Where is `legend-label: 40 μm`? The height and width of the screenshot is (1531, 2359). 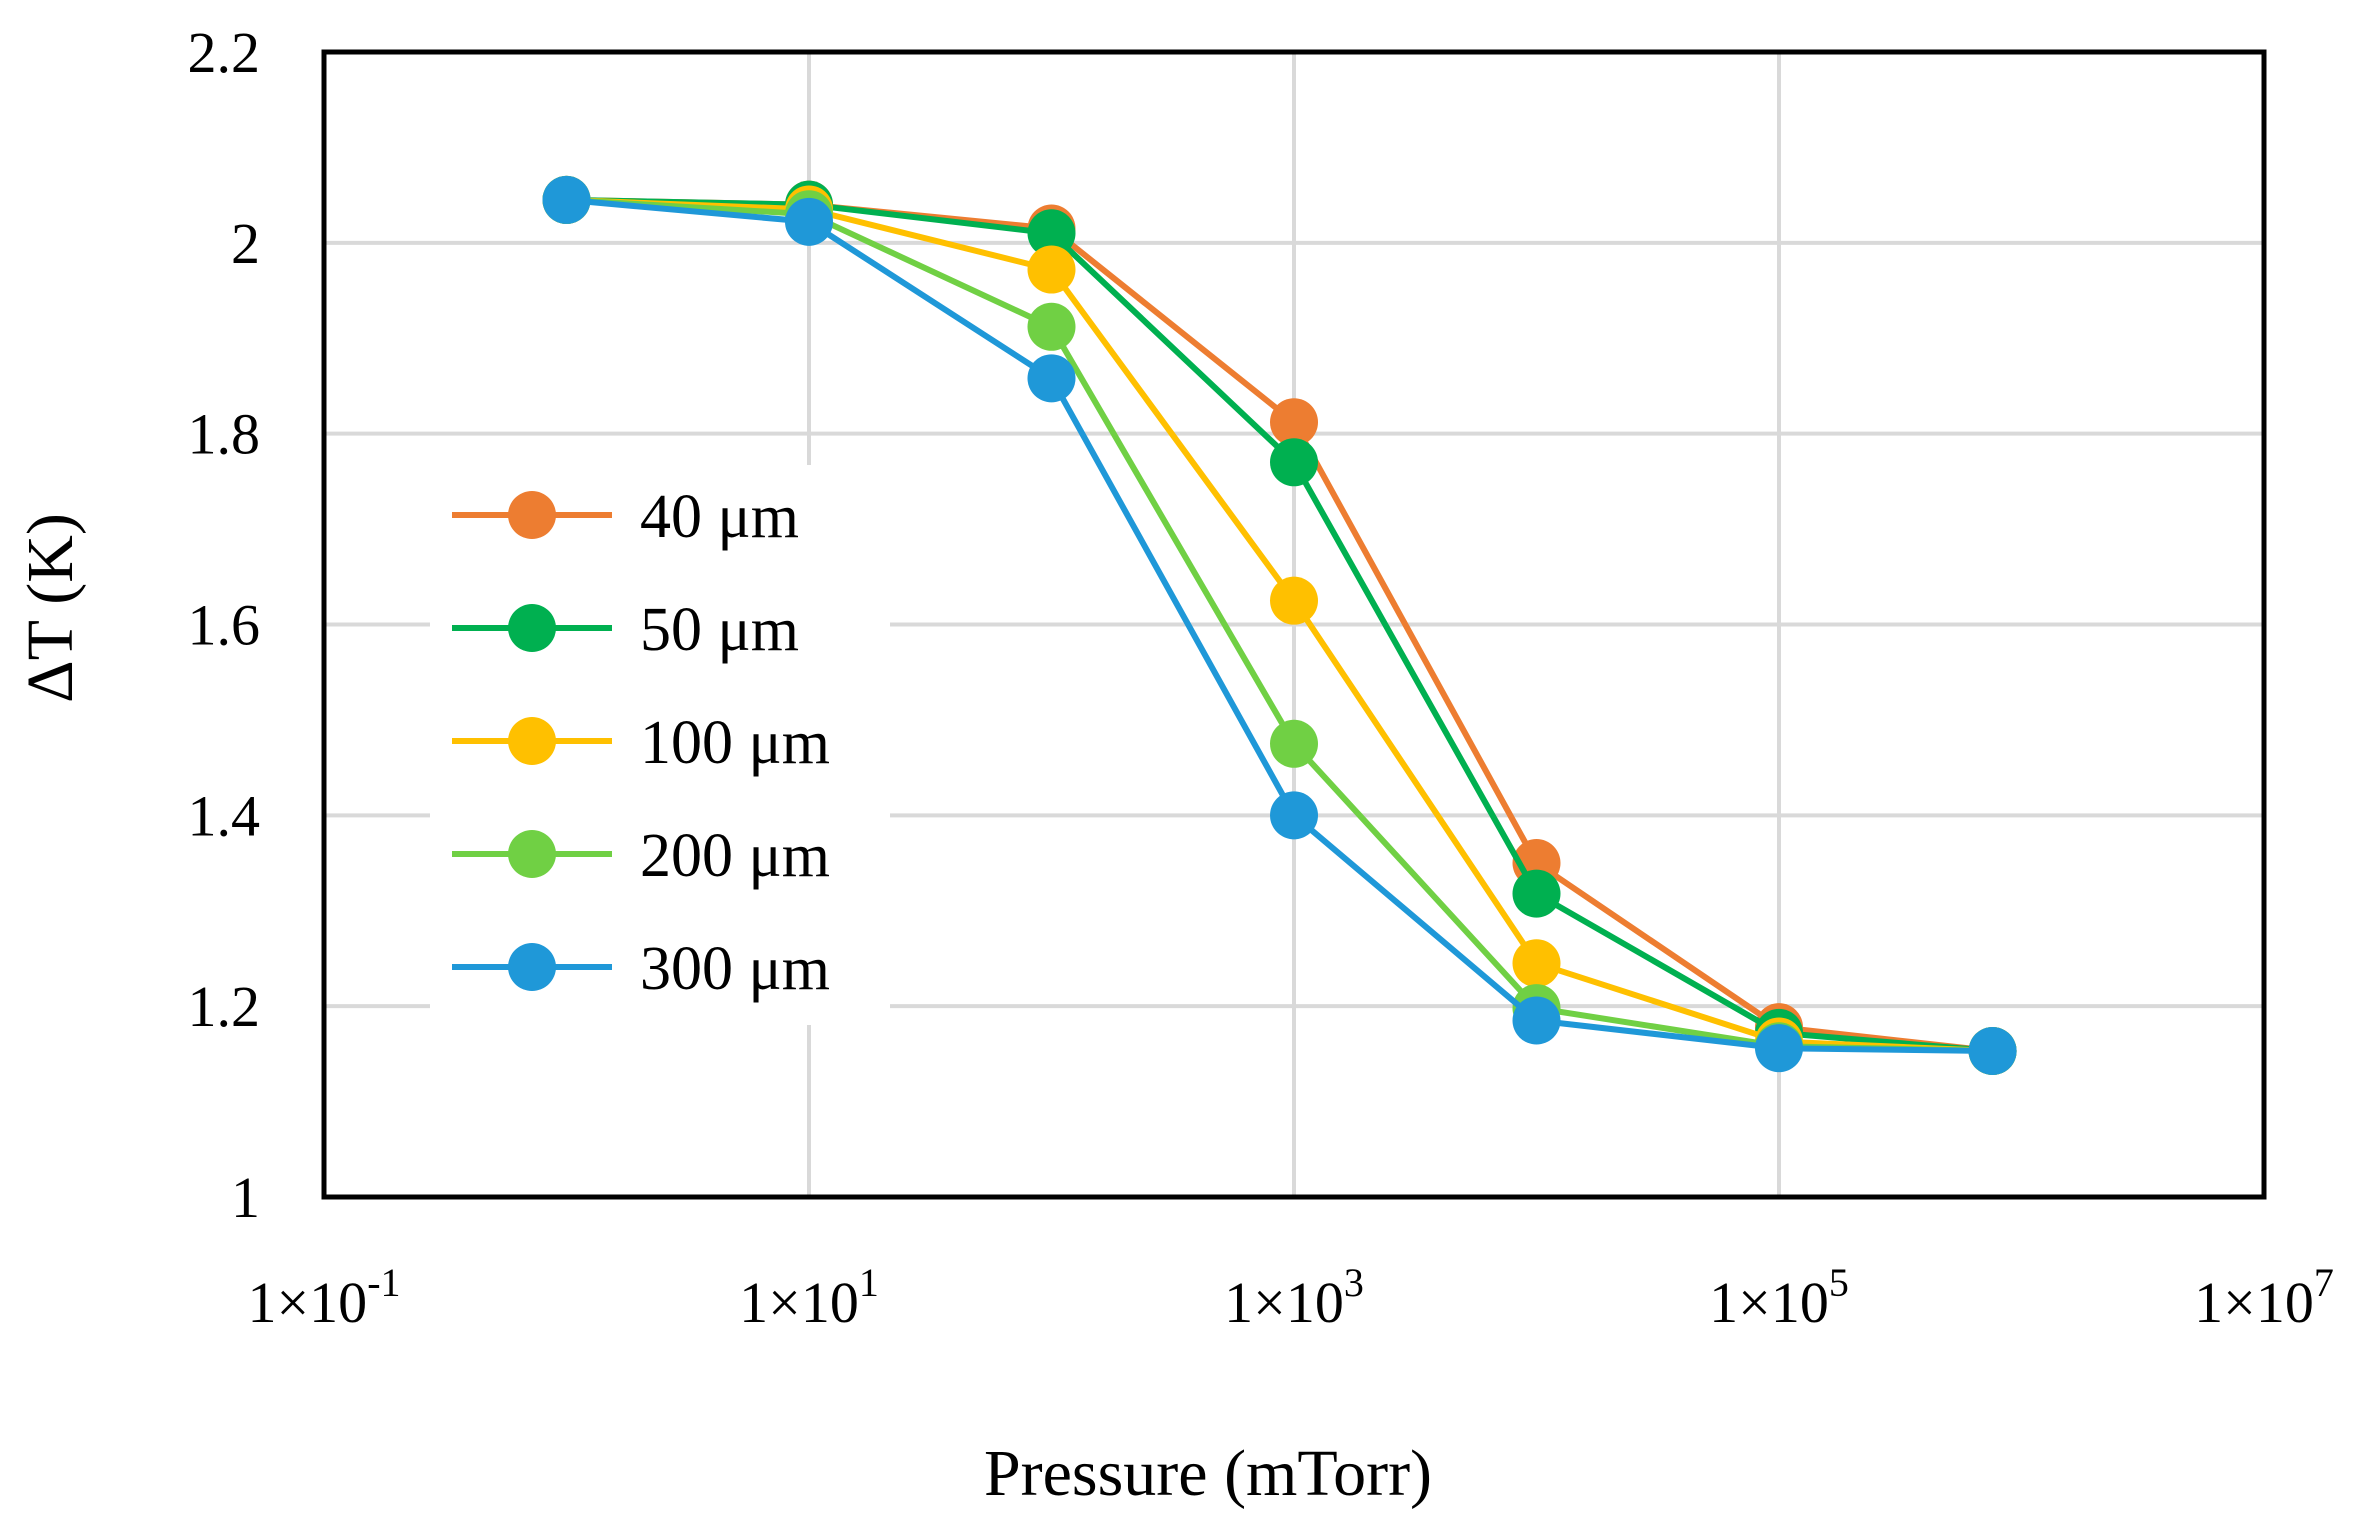
legend-label: 40 μm is located at coordinates (719, 517).